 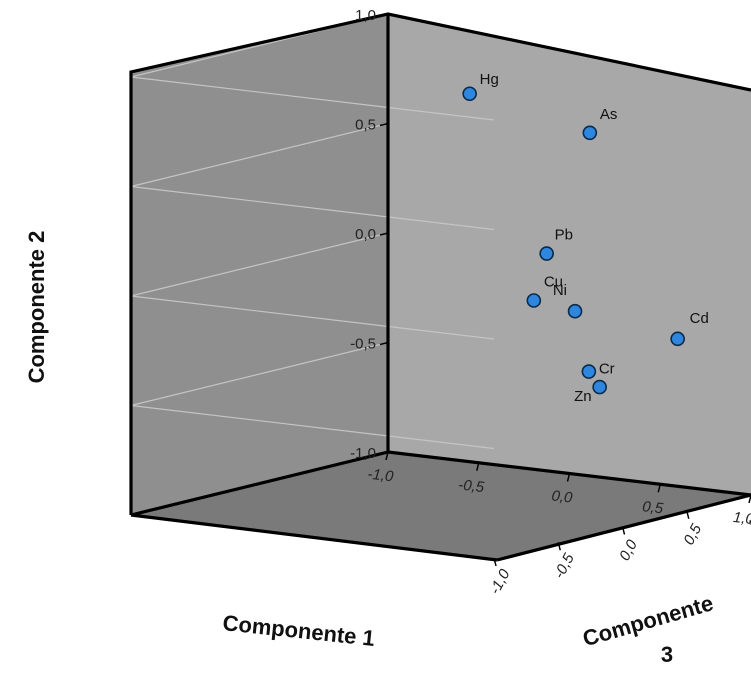 What do you see at coordinates (609, 114) in the screenshot?
I see `data-point-label: As` at bounding box center [609, 114].